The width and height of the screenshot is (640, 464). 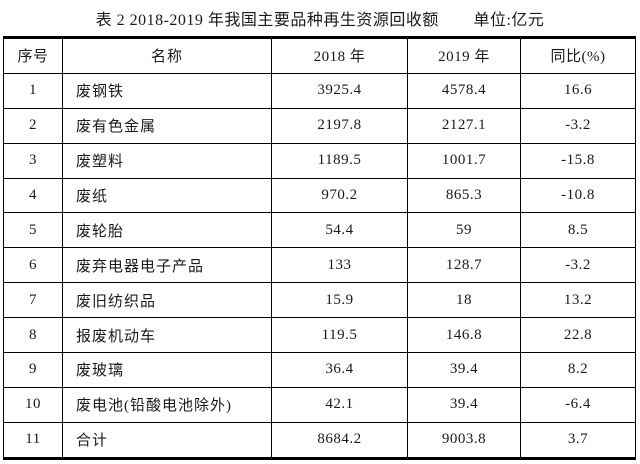 I want to click on header-cell-index: 序号, so click(x=33, y=55).